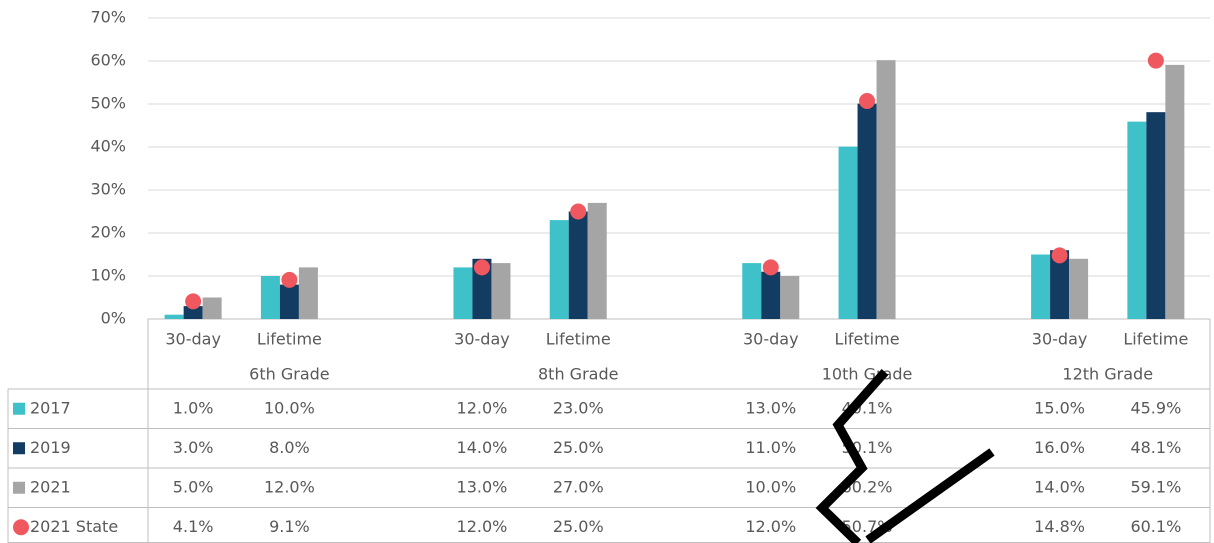 The image size is (1214, 543). I want to click on group-label: 10th Grade, so click(867, 374).